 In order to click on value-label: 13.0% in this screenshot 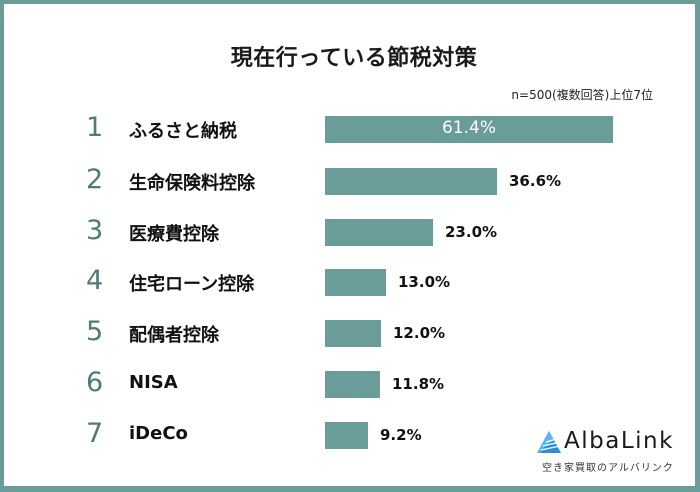, I will do `click(424, 282)`.